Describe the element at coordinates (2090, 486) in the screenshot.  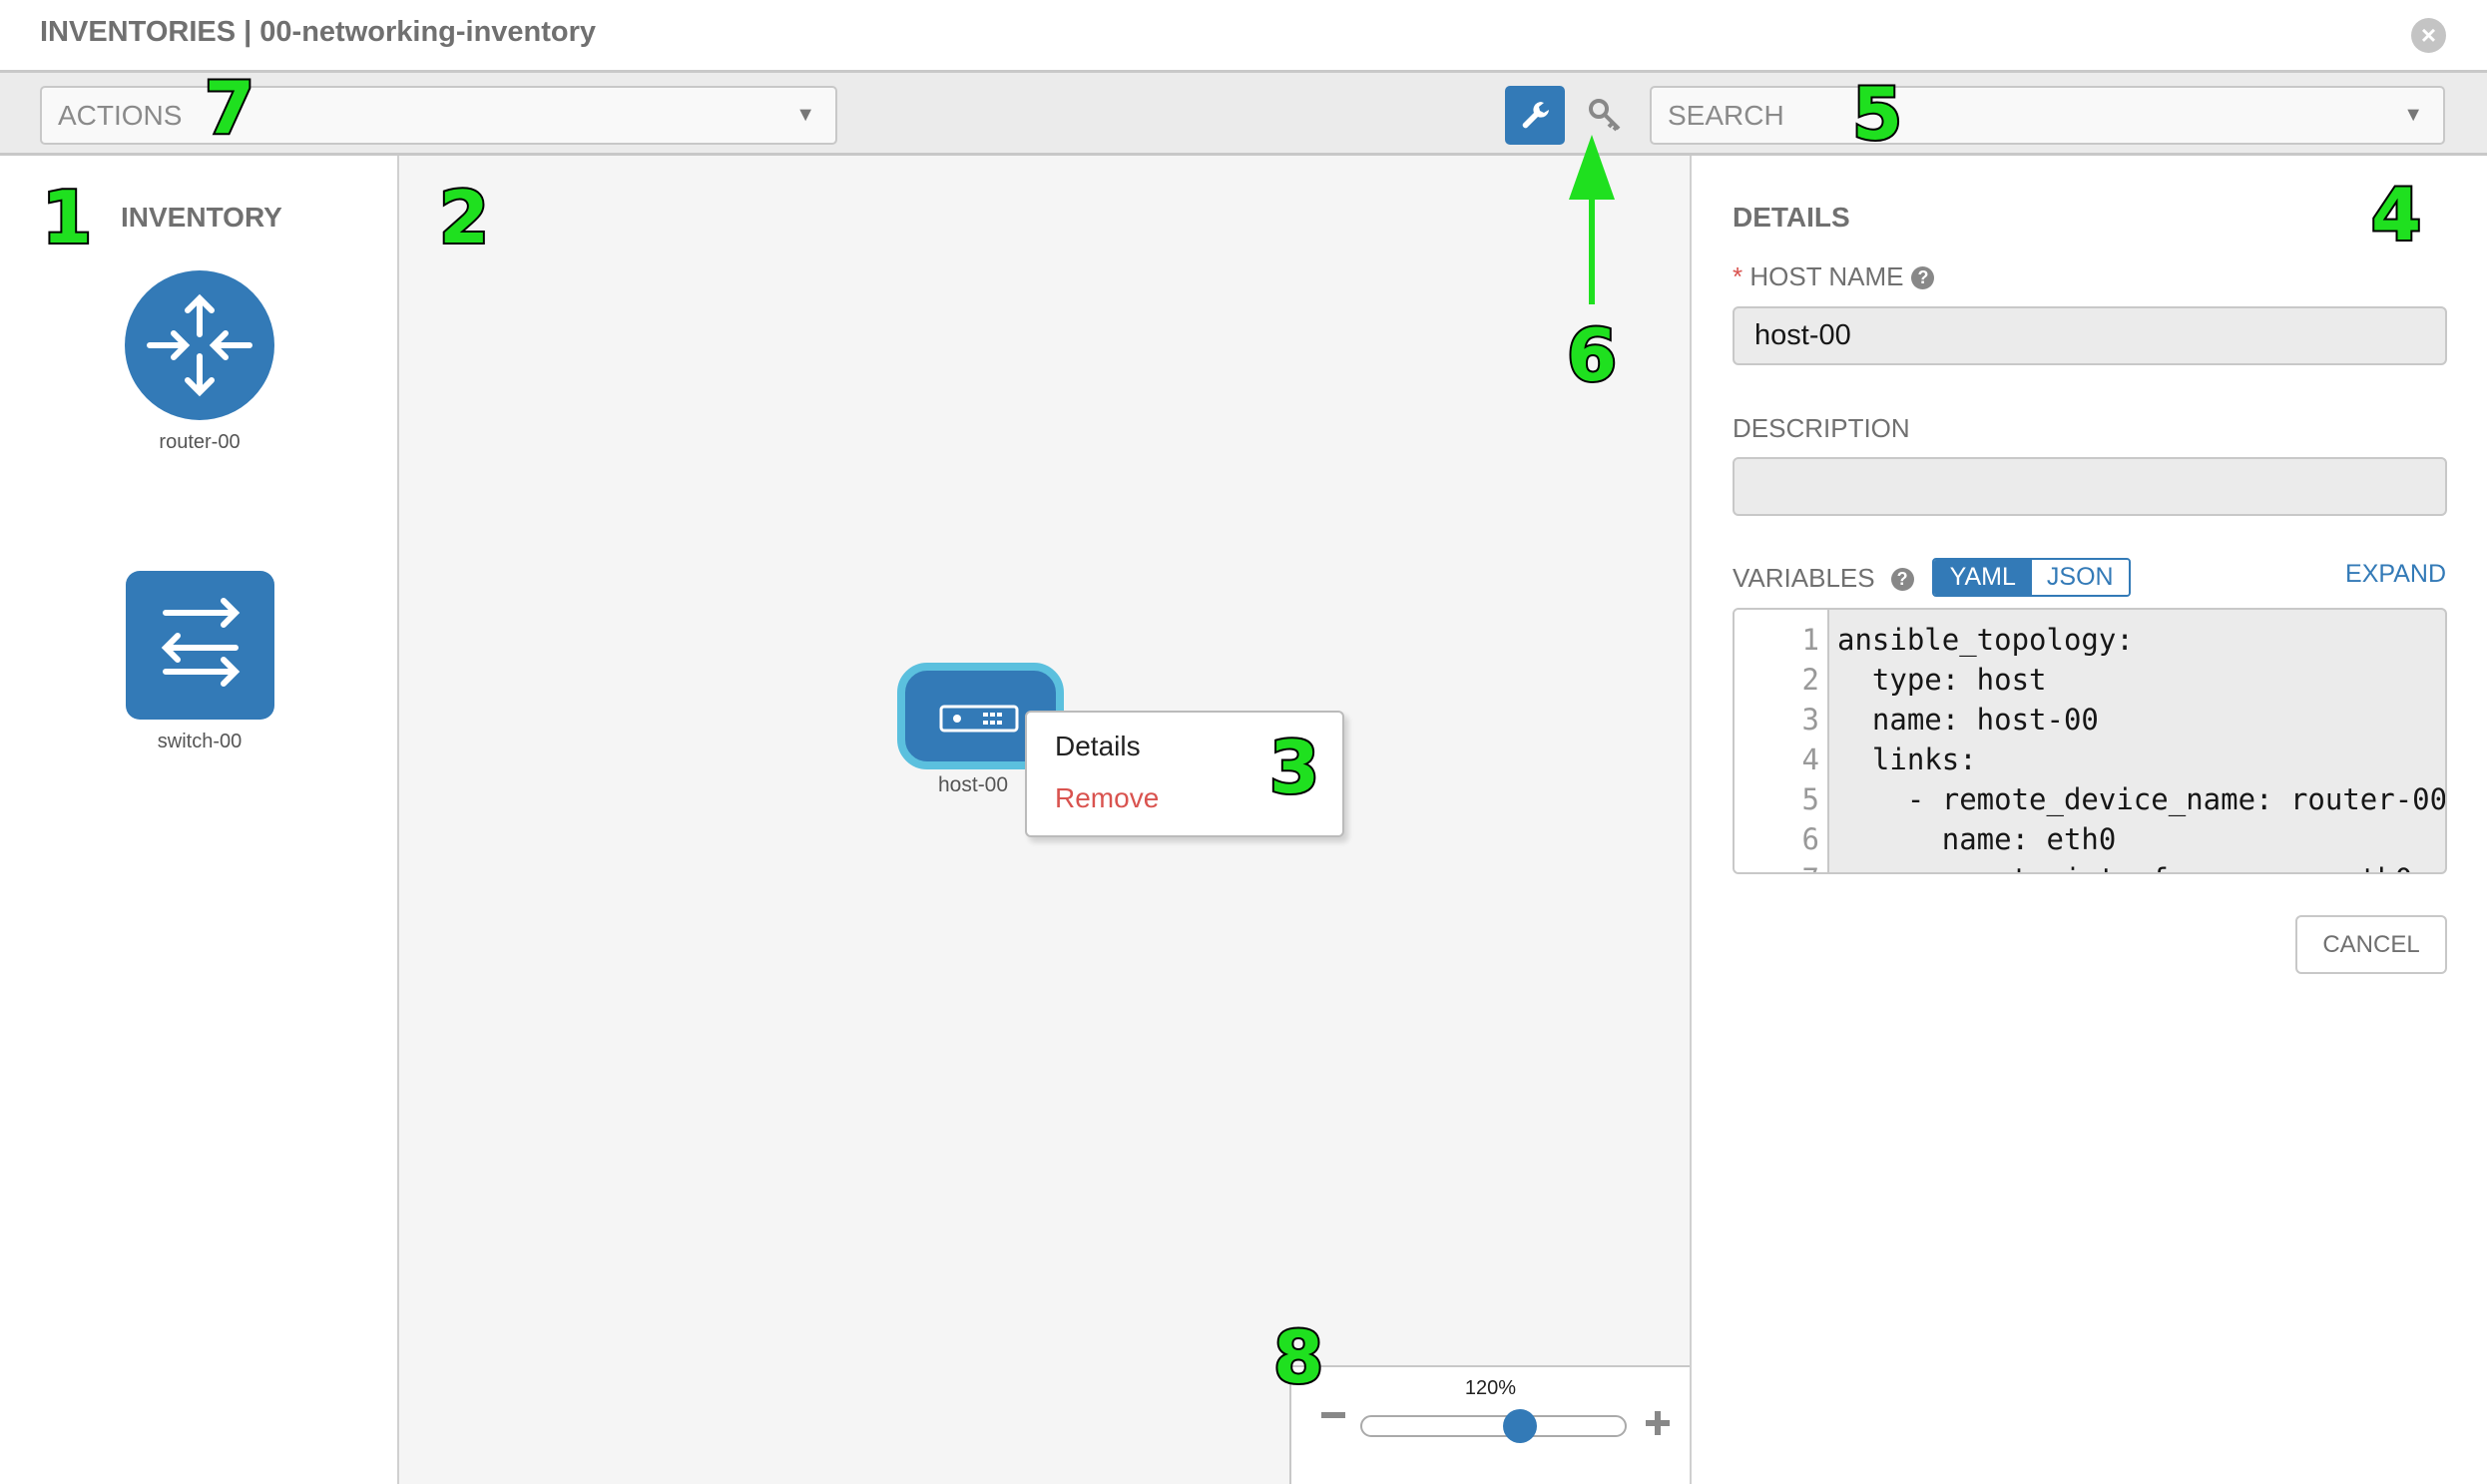
I see `description-input` at that location.